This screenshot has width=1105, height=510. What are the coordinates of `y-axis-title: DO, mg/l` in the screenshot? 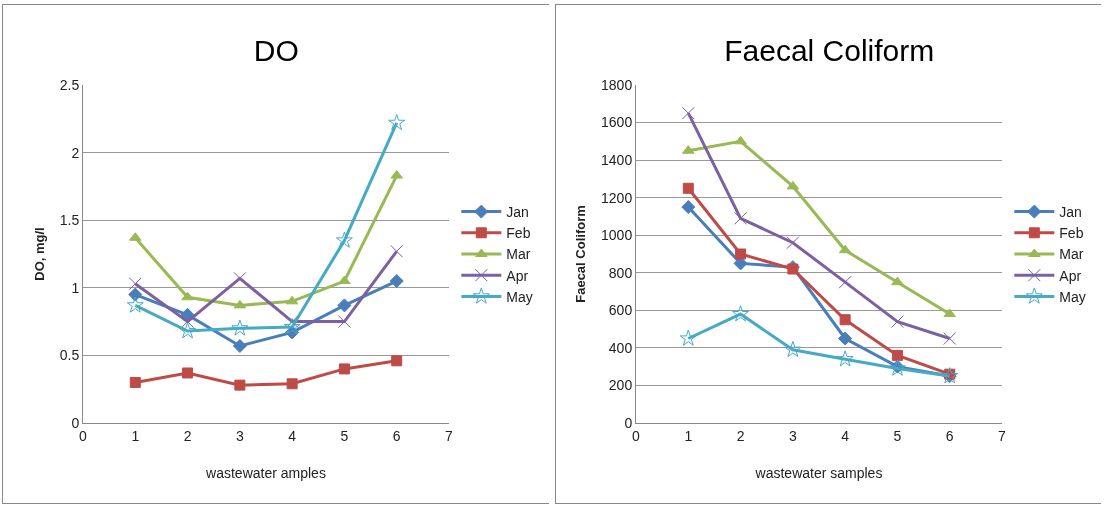 It's located at (39, 254).